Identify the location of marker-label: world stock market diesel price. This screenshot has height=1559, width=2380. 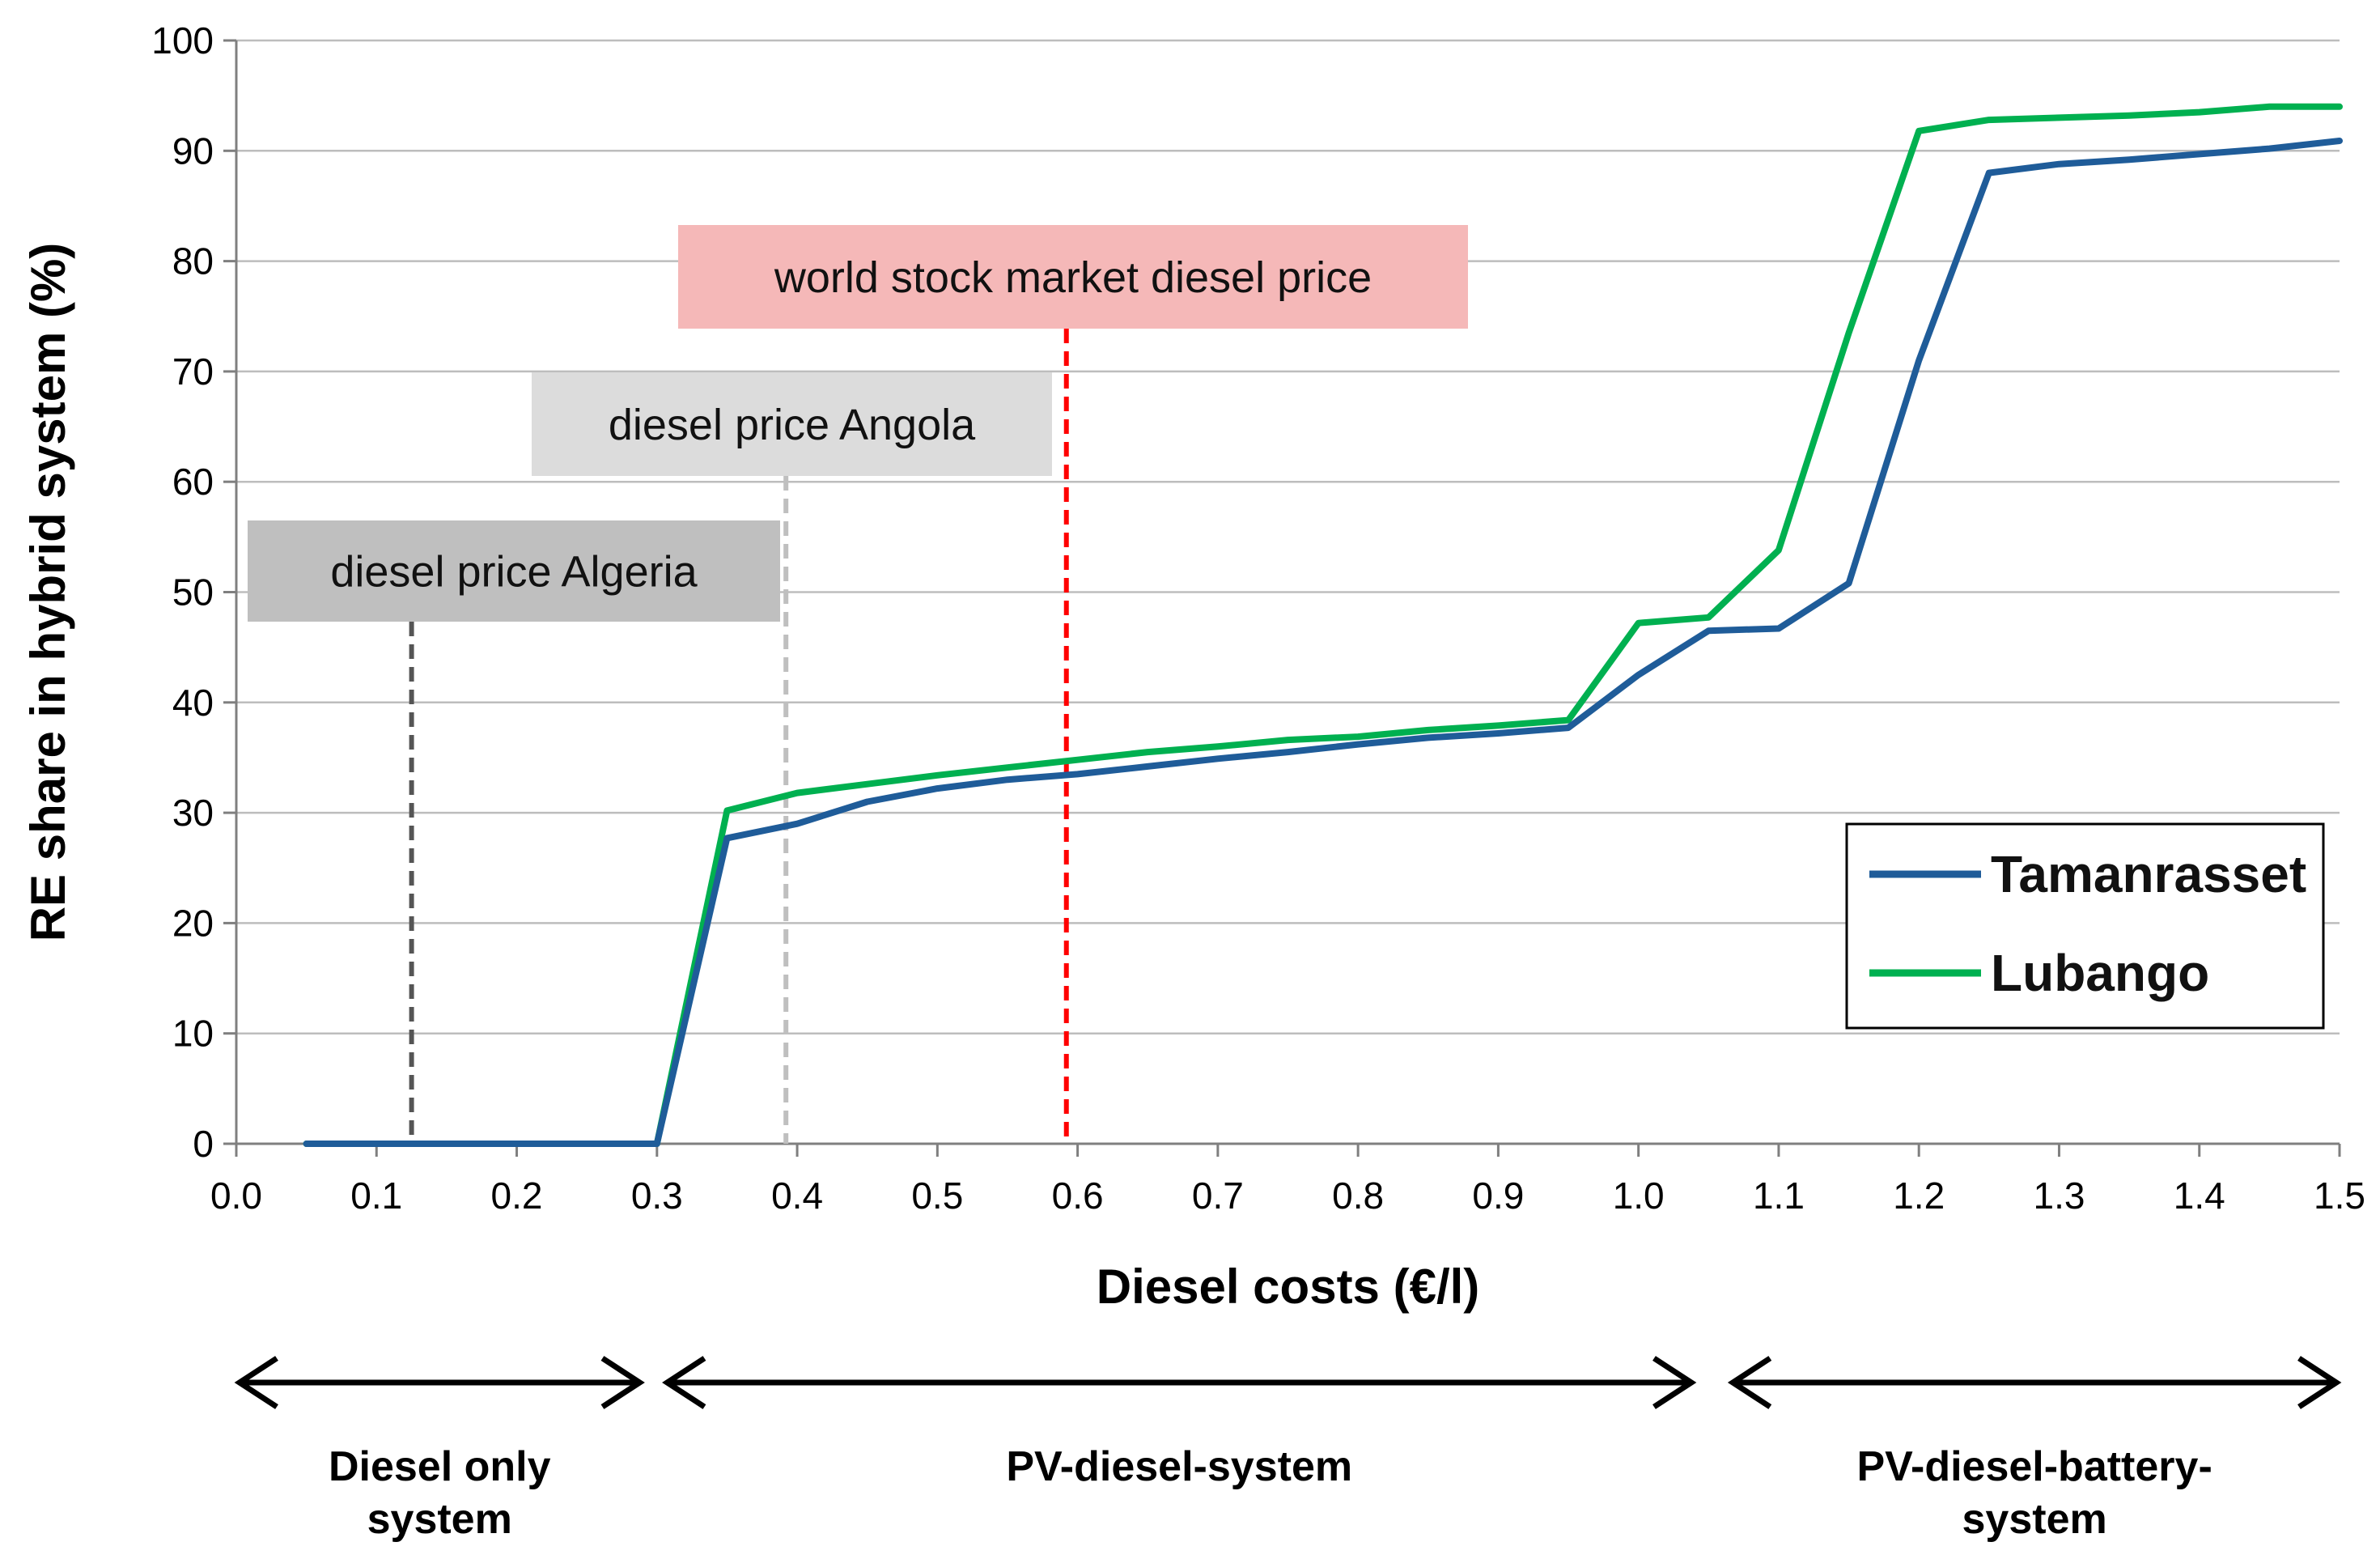
(1073, 277).